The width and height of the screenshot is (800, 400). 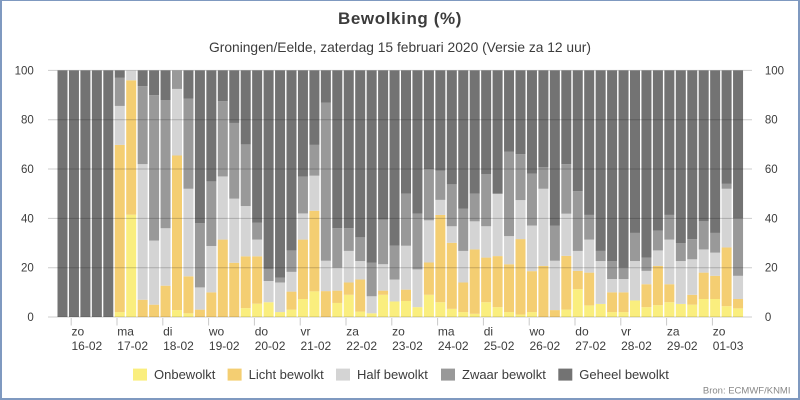 What do you see at coordinates (178, 346) in the screenshot?
I see `svg-text: 18-02` at bounding box center [178, 346].